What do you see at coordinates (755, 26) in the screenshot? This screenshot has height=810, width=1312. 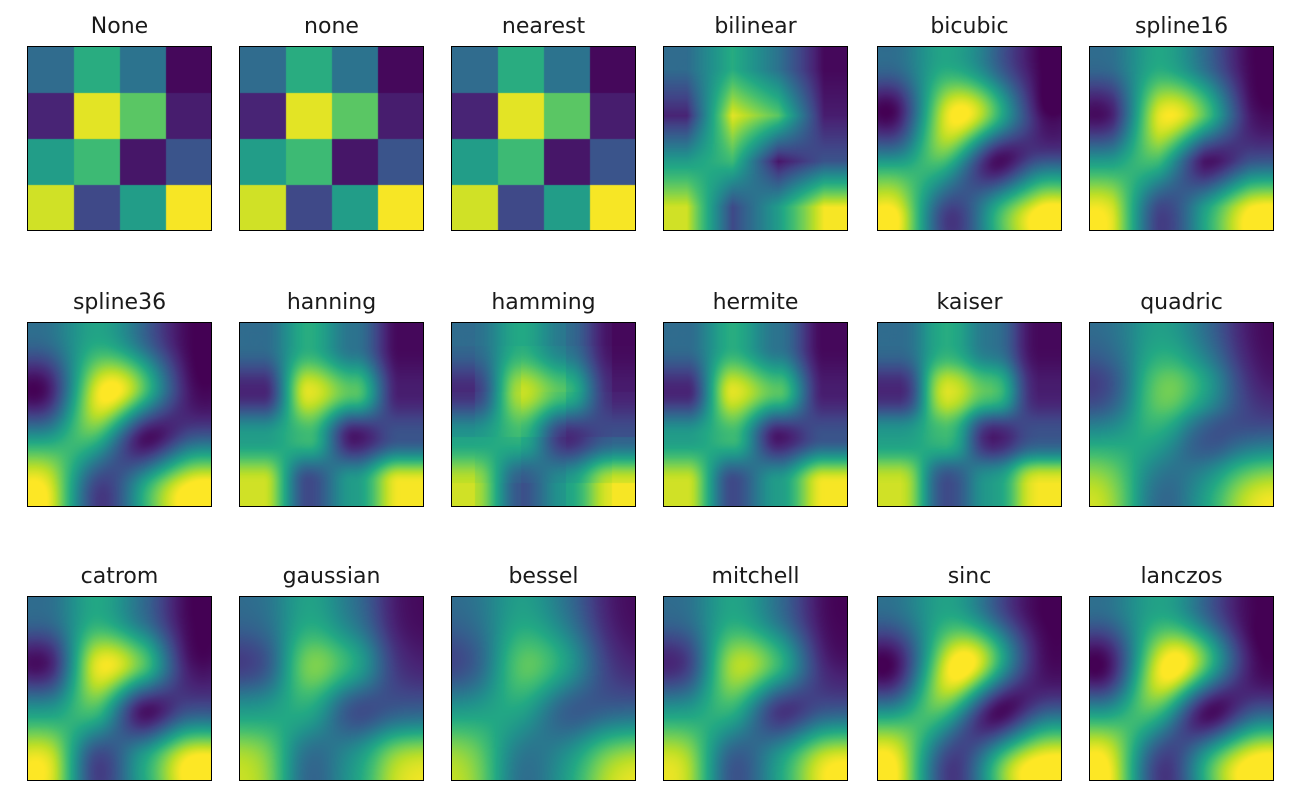 I see `subplot-title: bilinear` at bounding box center [755, 26].